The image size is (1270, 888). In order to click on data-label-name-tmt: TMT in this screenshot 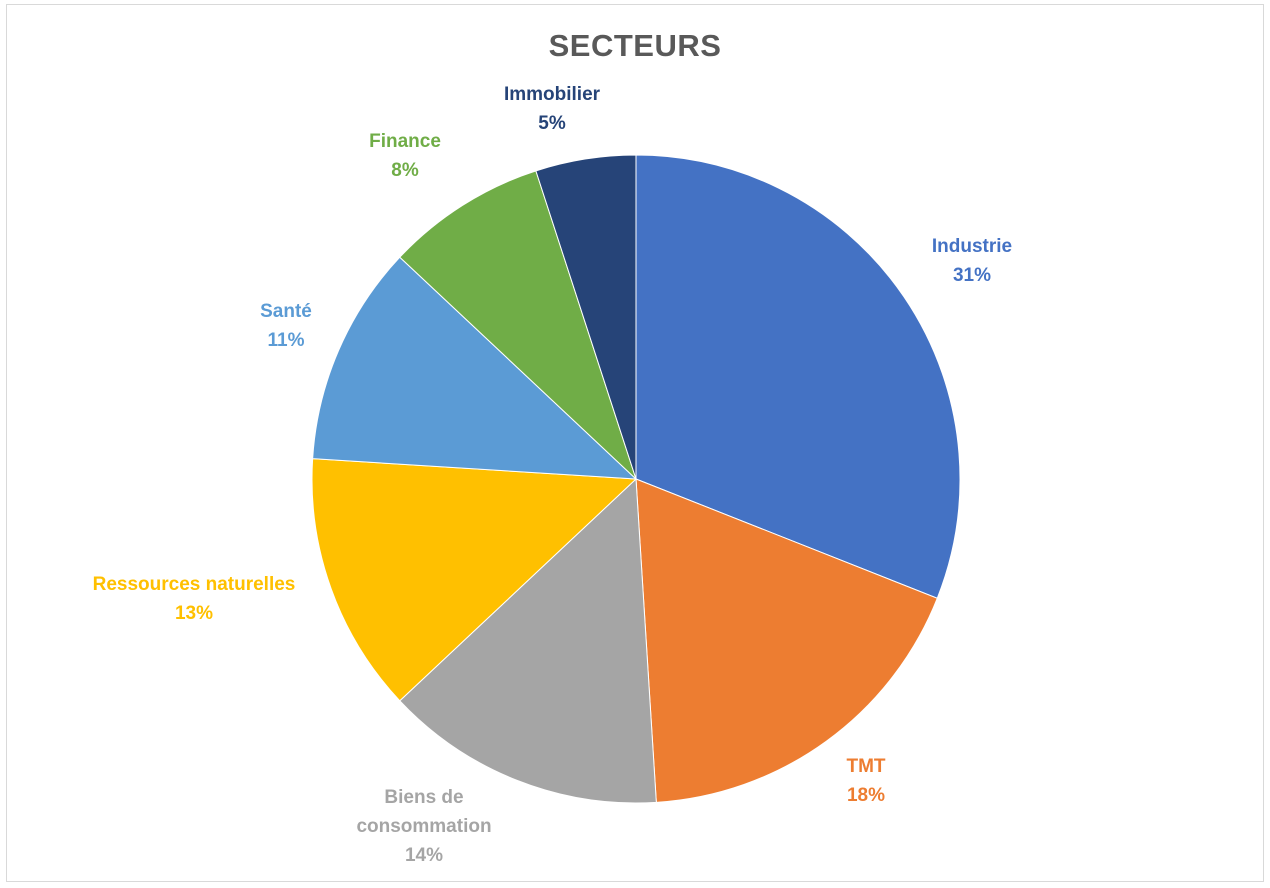, I will do `click(865, 766)`.